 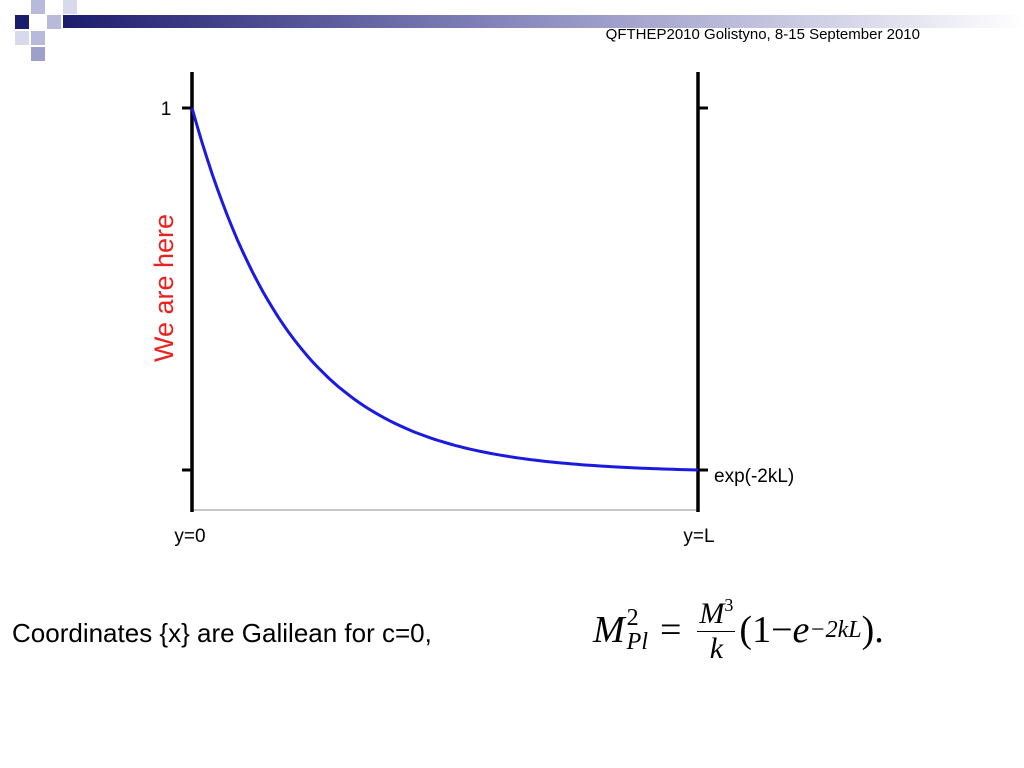 What do you see at coordinates (738, 630) in the screenshot?
I see `formula: M 2 Pl = M3 k (1 − e −2kL ).` at bounding box center [738, 630].